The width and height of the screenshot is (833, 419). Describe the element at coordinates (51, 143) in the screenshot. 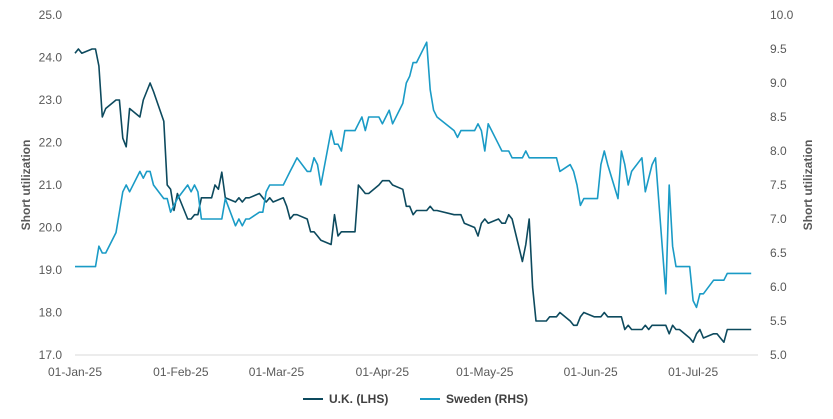

I see `y-left-tick-label: 22.0` at that location.